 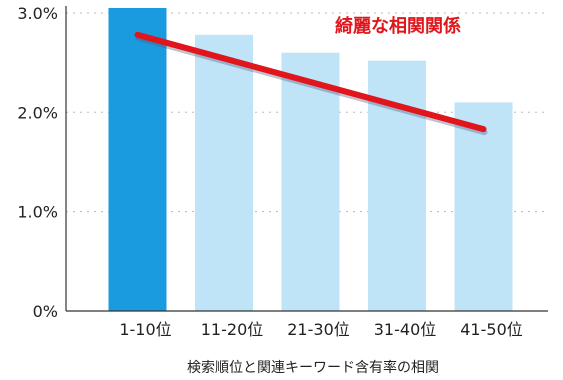 I want to click on y-tick-label: 1.0%, so click(x=37, y=212).